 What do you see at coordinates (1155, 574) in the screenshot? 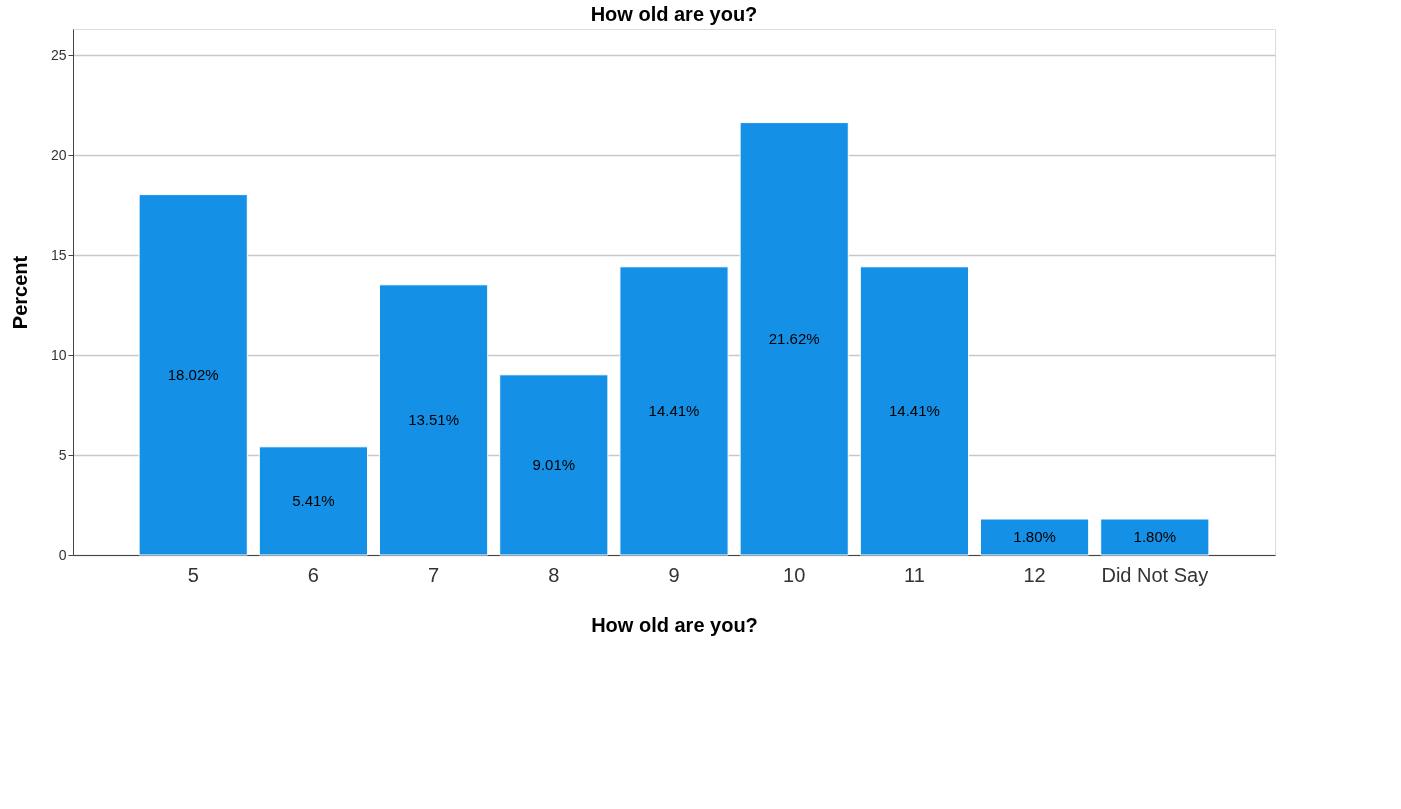
I see `x-tick-label: Did Not Say` at bounding box center [1155, 574].